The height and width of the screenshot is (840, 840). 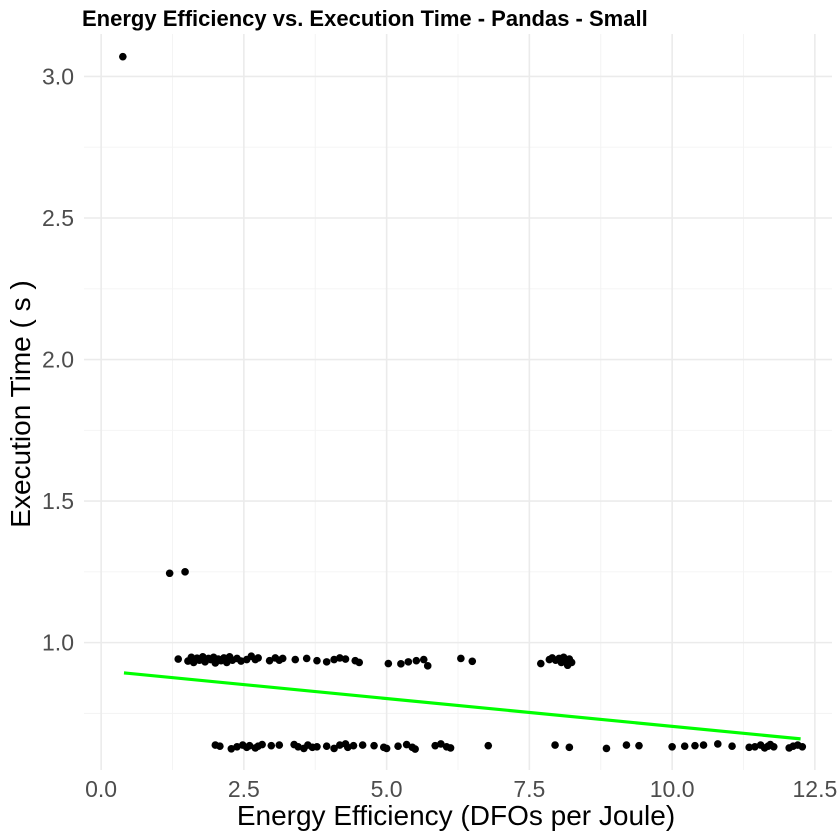 I want to click on y-tick-label: 1.5, so click(x=58, y=501).